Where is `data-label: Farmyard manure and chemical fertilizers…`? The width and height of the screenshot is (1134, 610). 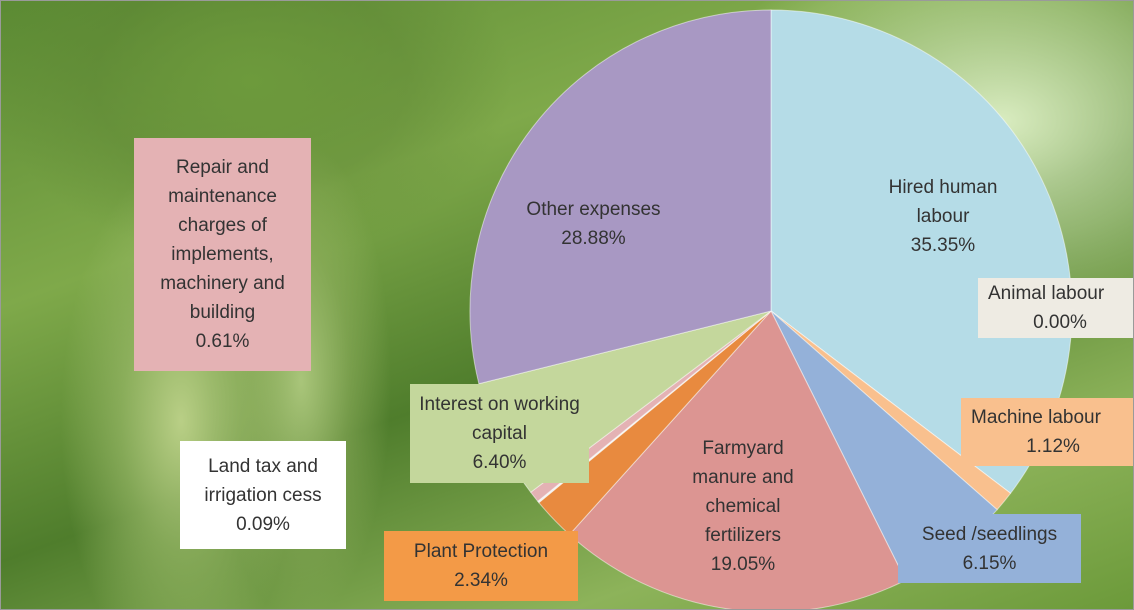
data-label: Farmyard manure and chemical fertilizers… is located at coordinates (743, 506).